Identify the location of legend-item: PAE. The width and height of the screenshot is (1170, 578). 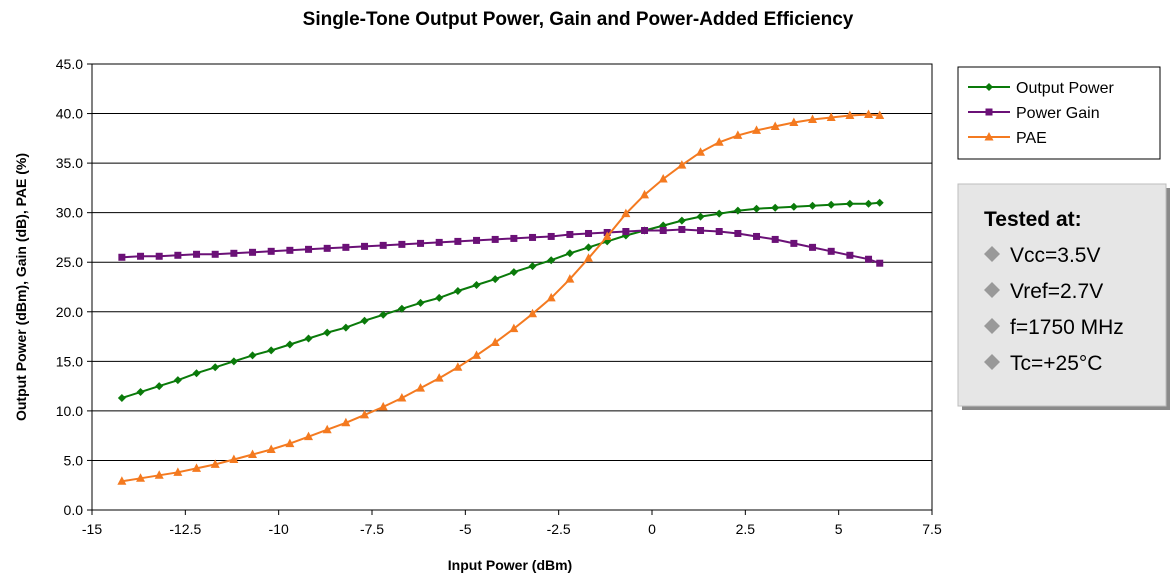
(1007, 138).